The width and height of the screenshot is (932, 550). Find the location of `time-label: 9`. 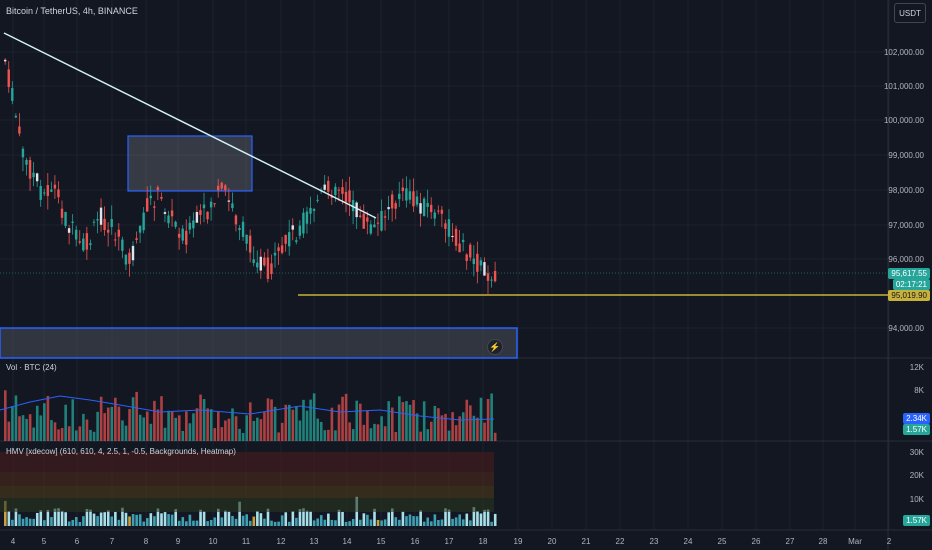

time-label: 9 is located at coordinates (178, 541).